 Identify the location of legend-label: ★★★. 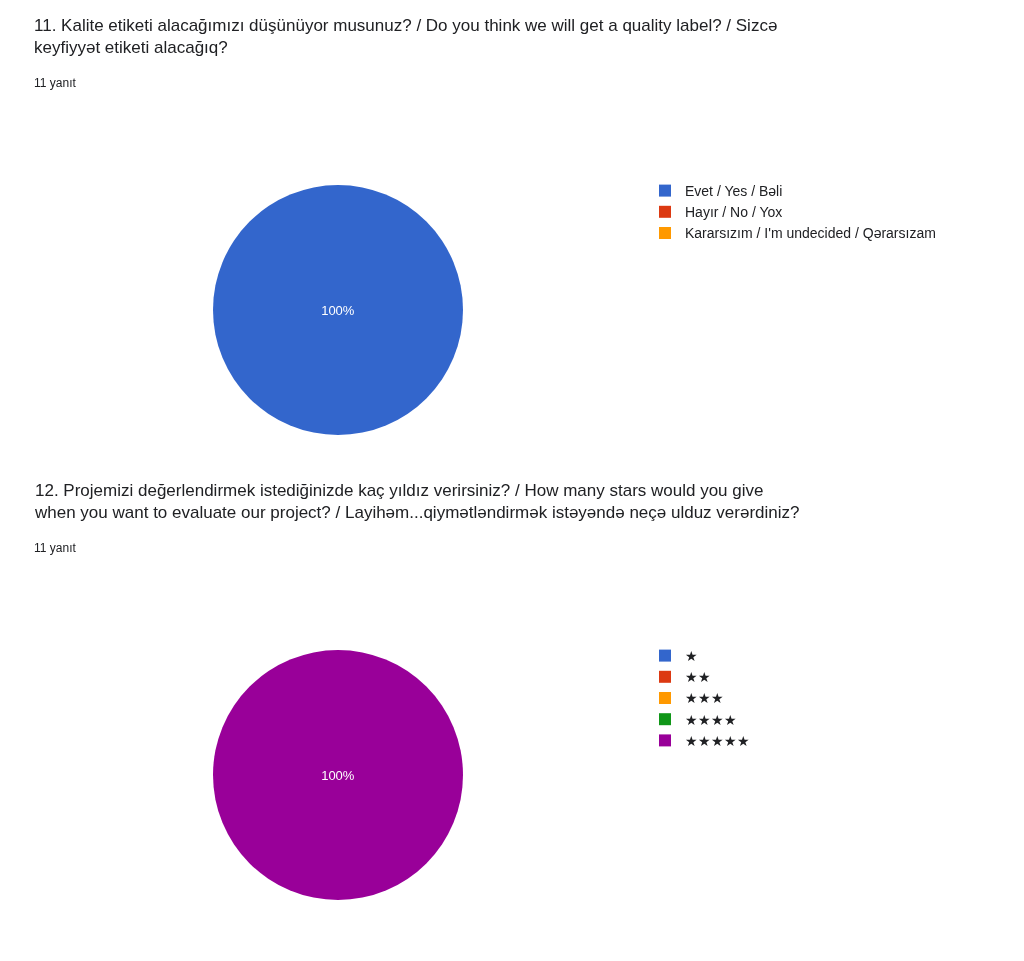
(704, 698).